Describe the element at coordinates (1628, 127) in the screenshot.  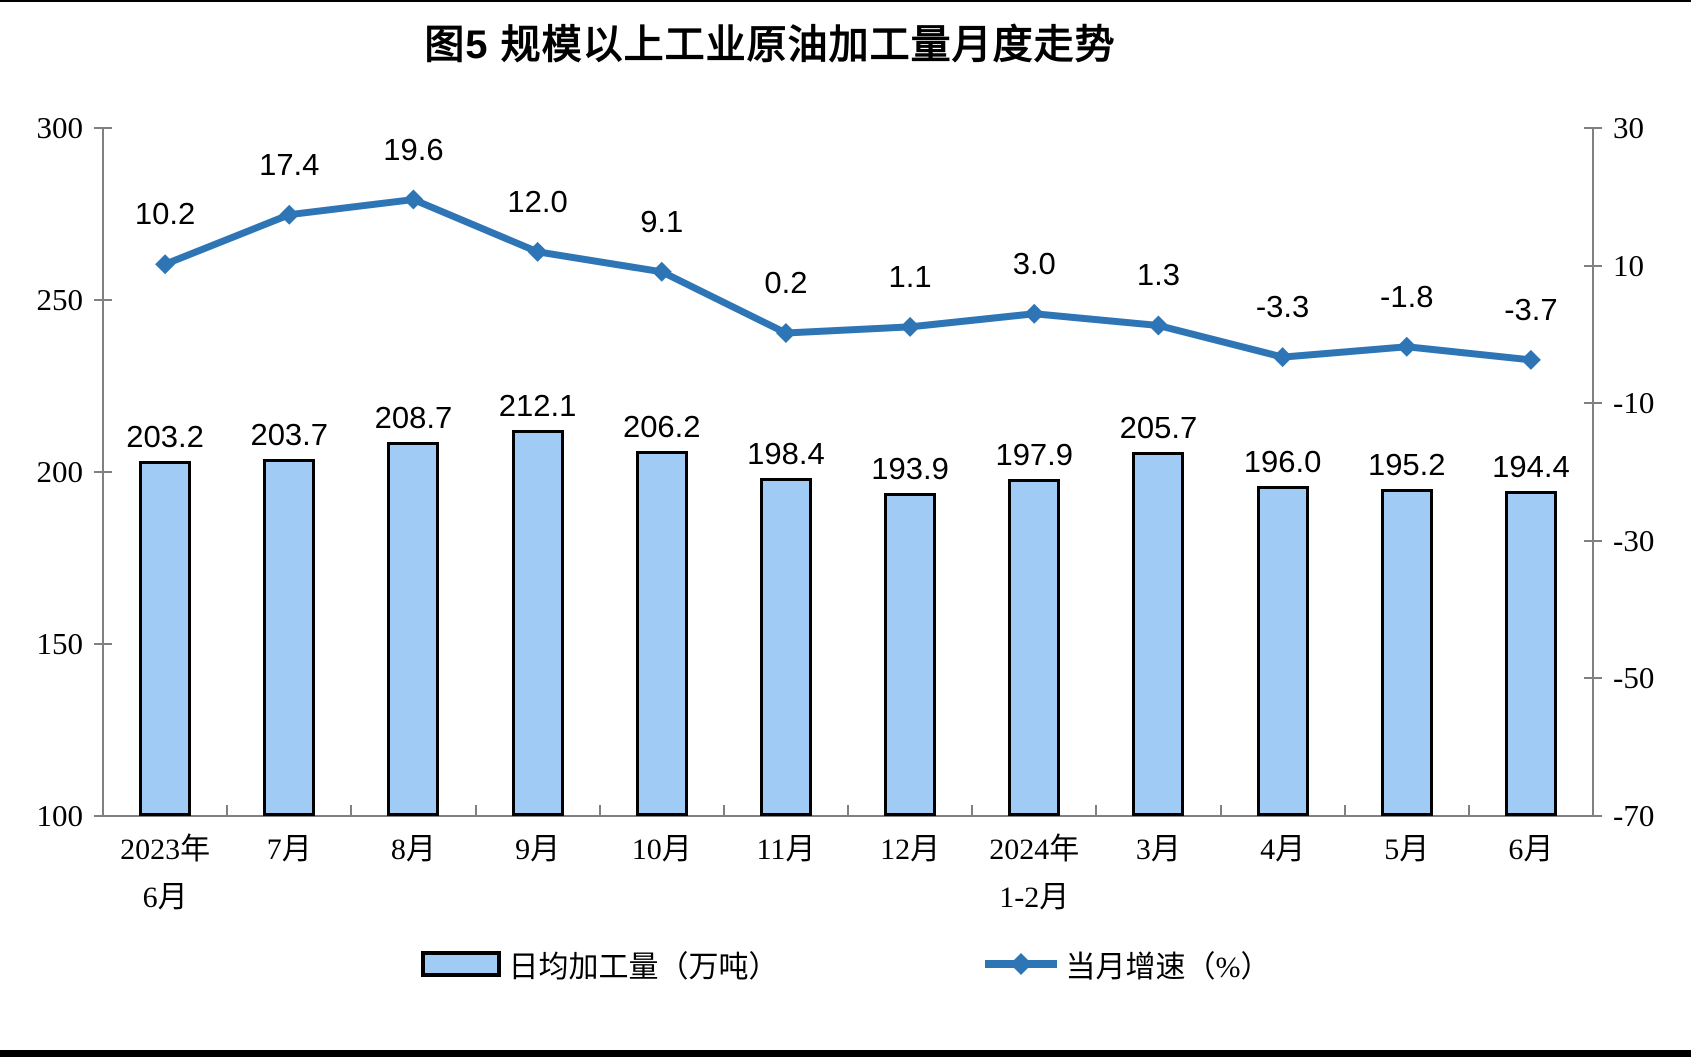
I see `y-axis-right-tick-label: 30` at that location.